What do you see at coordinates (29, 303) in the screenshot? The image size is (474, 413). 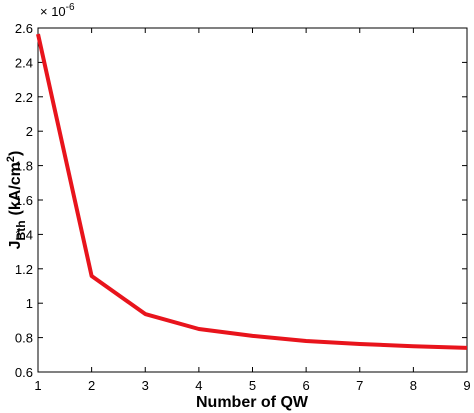 I see `y-tick-label: 1` at bounding box center [29, 303].